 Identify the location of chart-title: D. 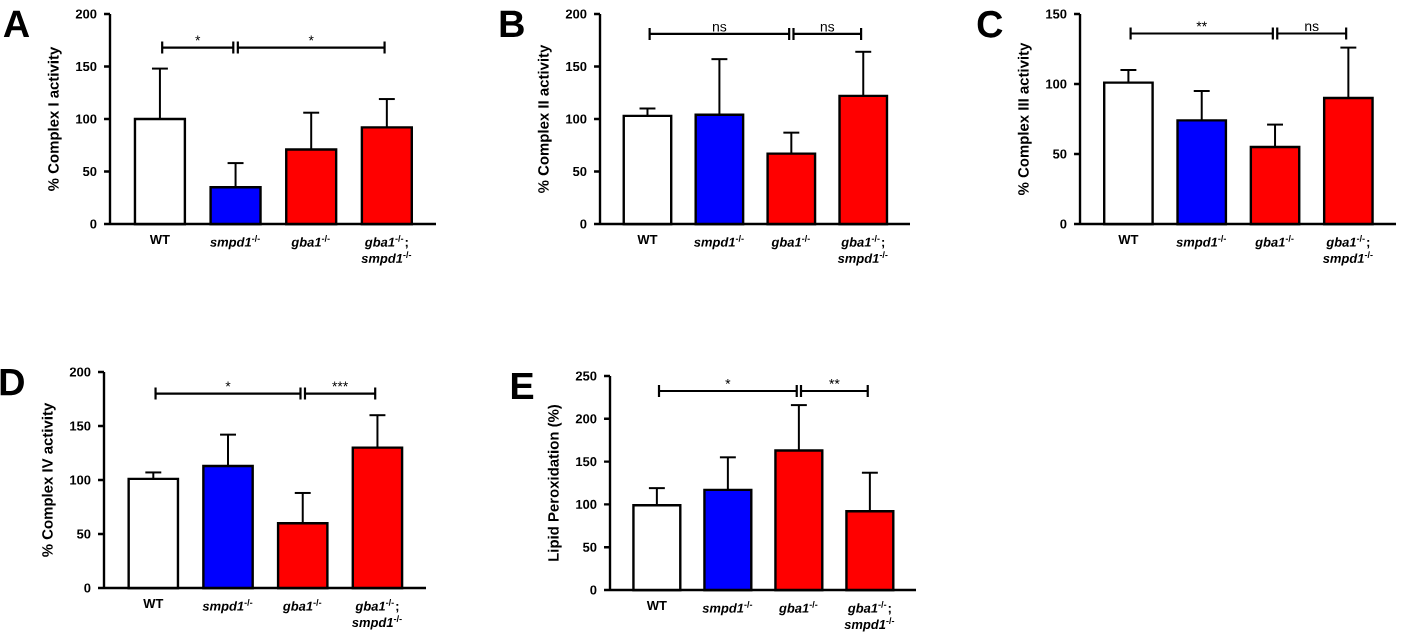
(12, 382).